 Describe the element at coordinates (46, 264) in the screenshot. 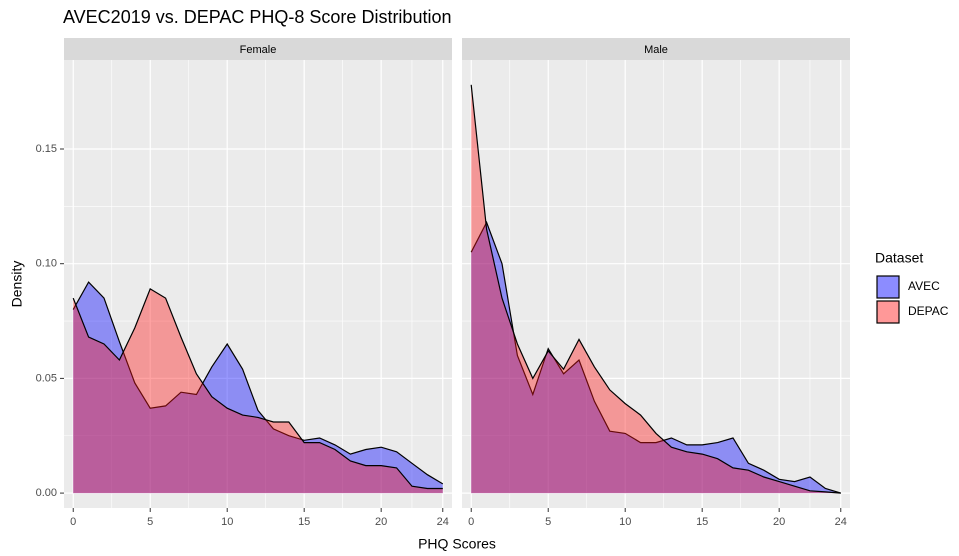

I see `y-tick-label: 0.10` at that location.